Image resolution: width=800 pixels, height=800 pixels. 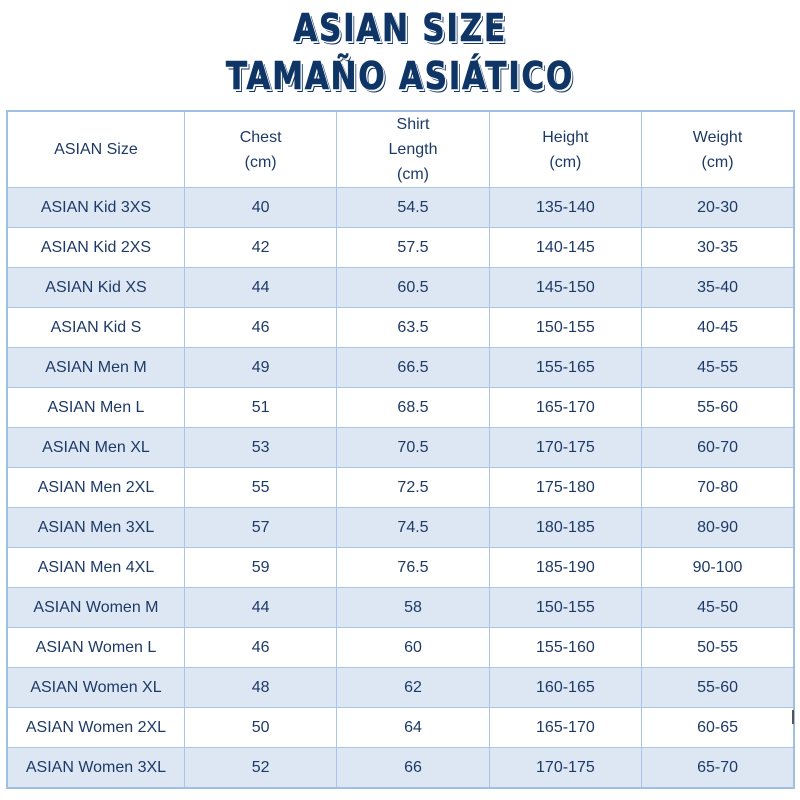 What do you see at coordinates (95, 367) in the screenshot?
I see `cell-size: ASIAN Men M` at bounding box center [95, 367].